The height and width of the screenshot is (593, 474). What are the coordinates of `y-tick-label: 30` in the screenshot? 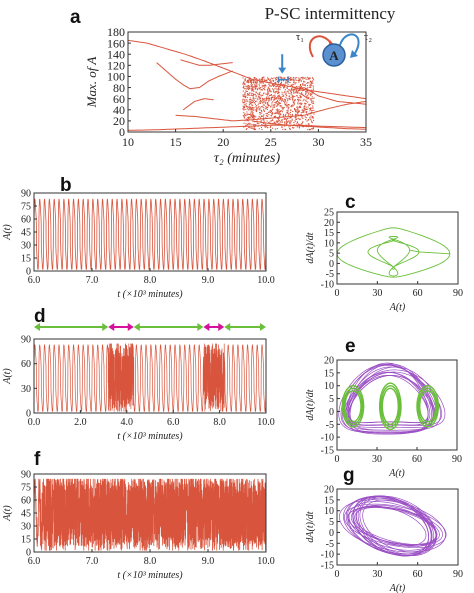 It's located at (26, 246).